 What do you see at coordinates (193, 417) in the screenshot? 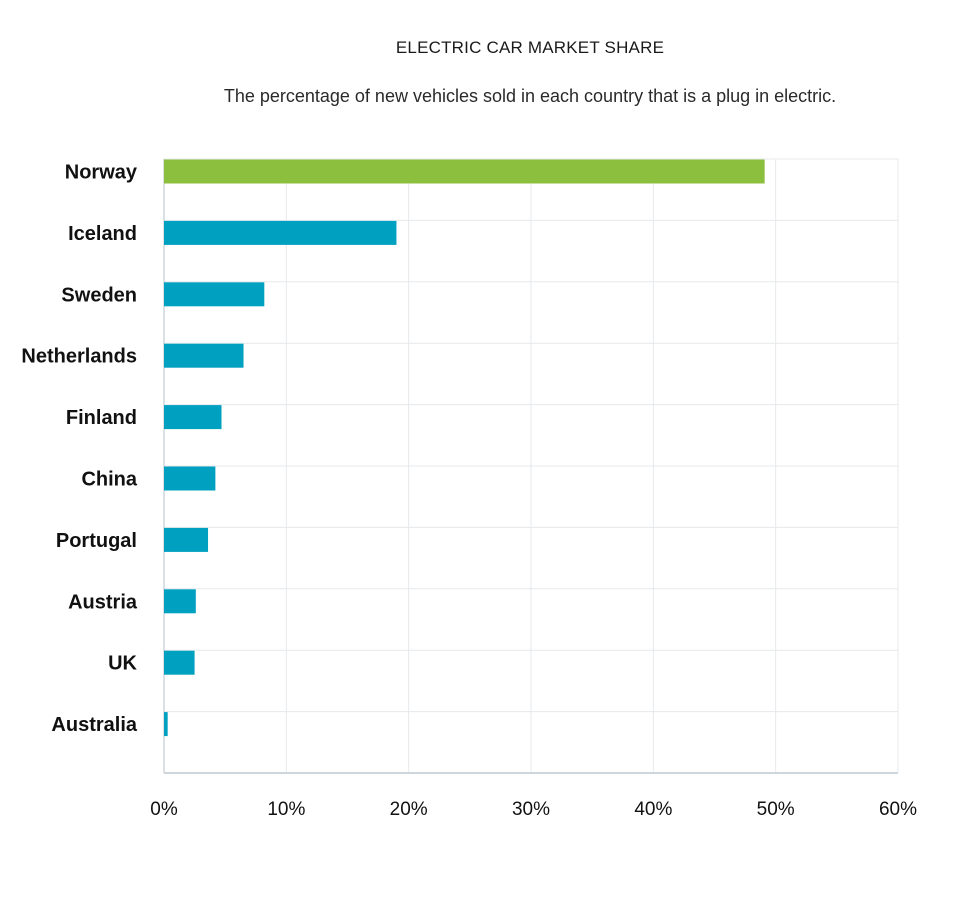
I see `bar-finland` at bounding box center [193, 417].